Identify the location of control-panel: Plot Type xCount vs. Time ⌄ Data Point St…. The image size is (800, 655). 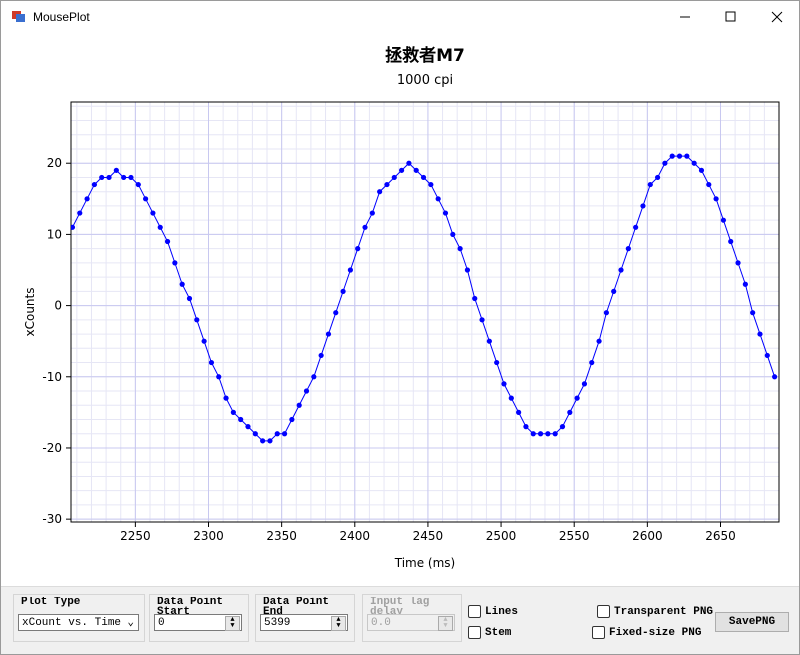
(400, 620).